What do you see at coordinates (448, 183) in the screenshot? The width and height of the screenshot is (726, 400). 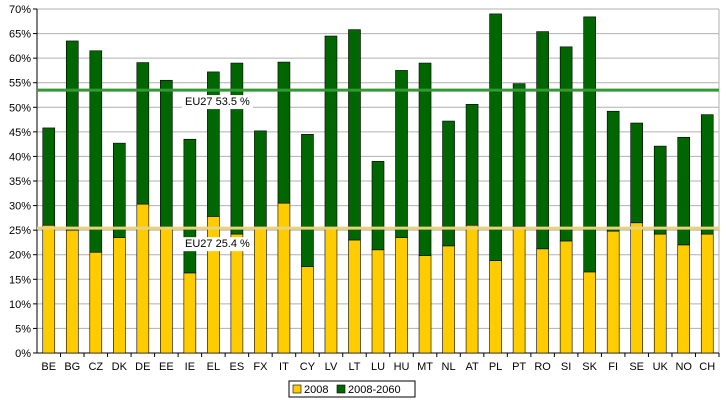 I see `bar-2008-2060-nl` at bounding box center [448, 183].